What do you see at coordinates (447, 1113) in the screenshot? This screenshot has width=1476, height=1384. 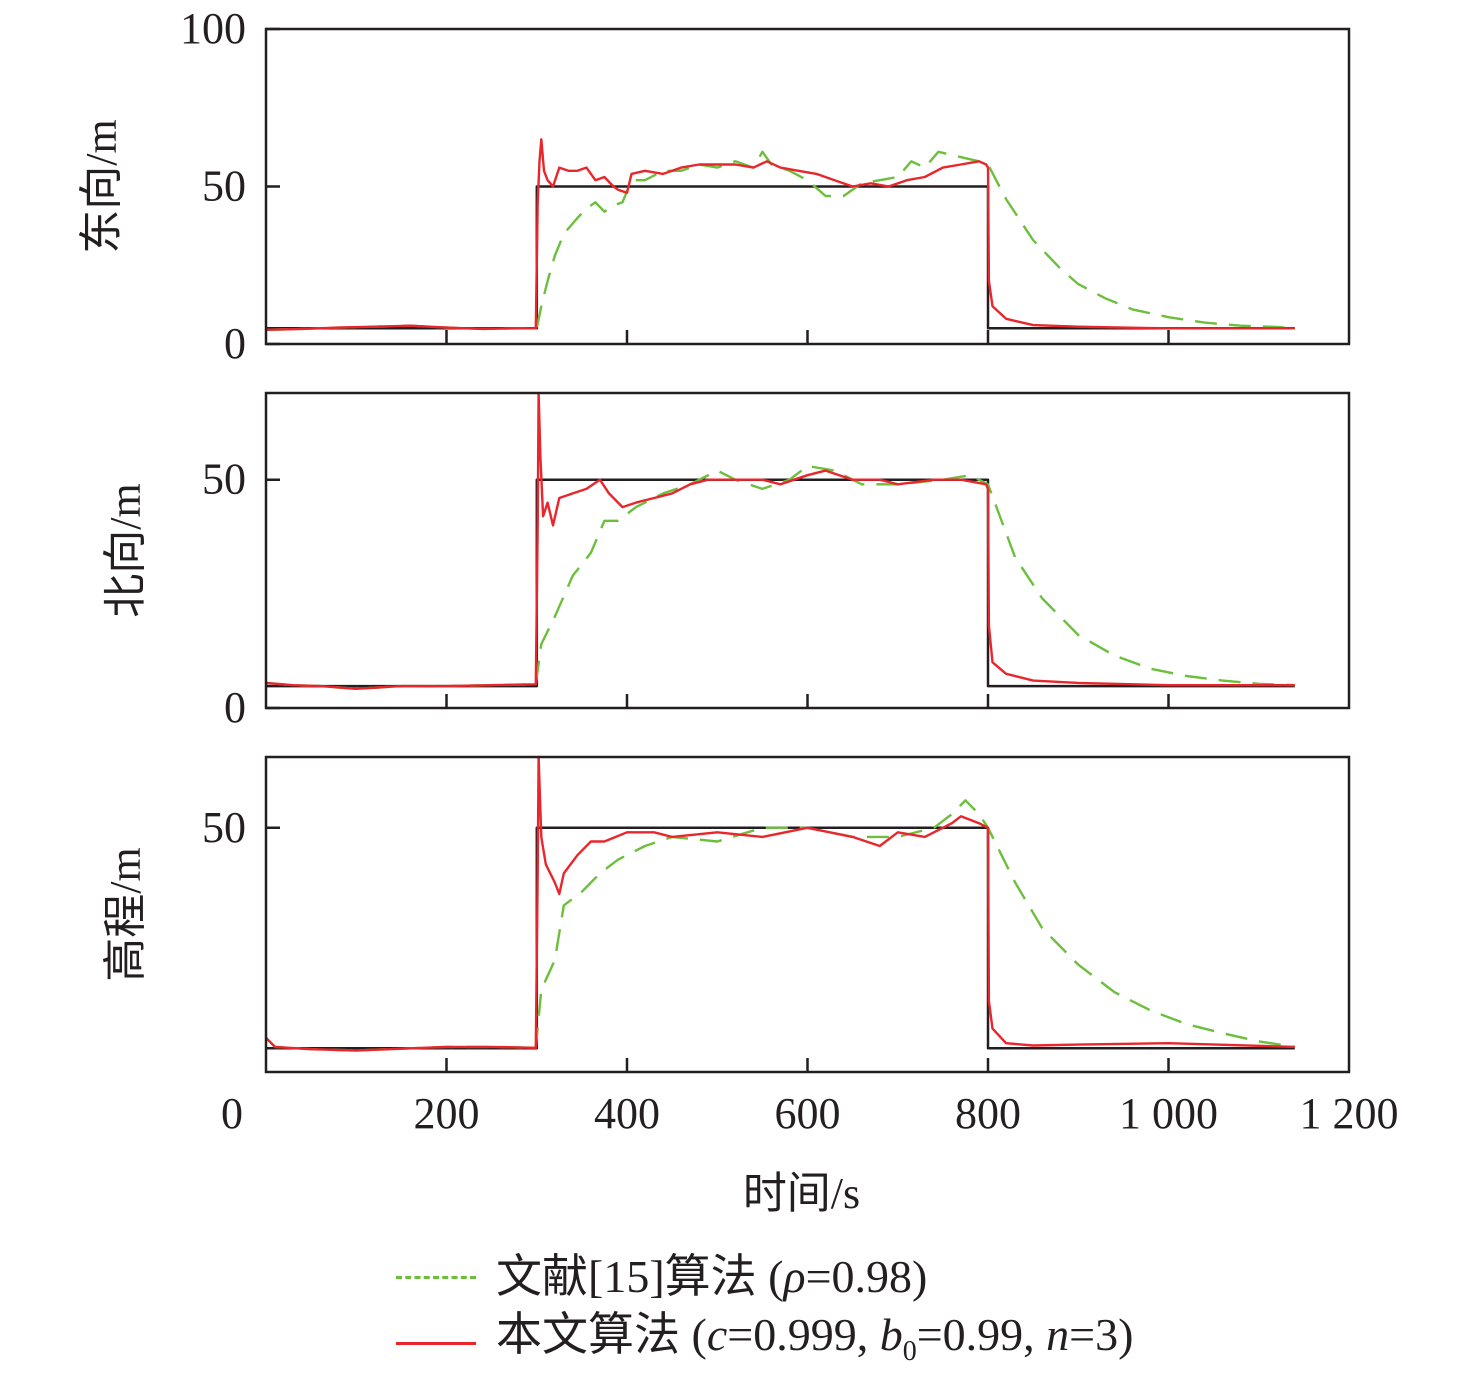 I see `x-tick-label: 200` at bounding box center [447, 1113].